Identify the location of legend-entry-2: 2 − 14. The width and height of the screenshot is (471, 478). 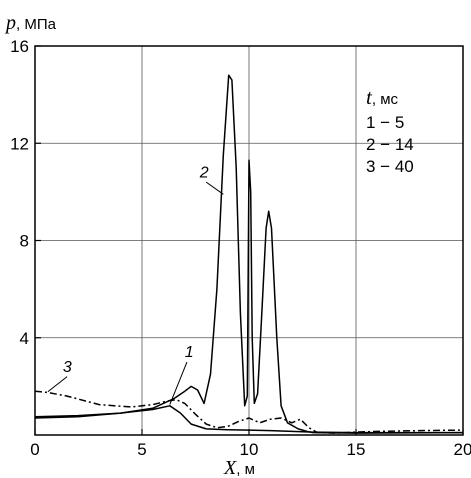
(390, 144).